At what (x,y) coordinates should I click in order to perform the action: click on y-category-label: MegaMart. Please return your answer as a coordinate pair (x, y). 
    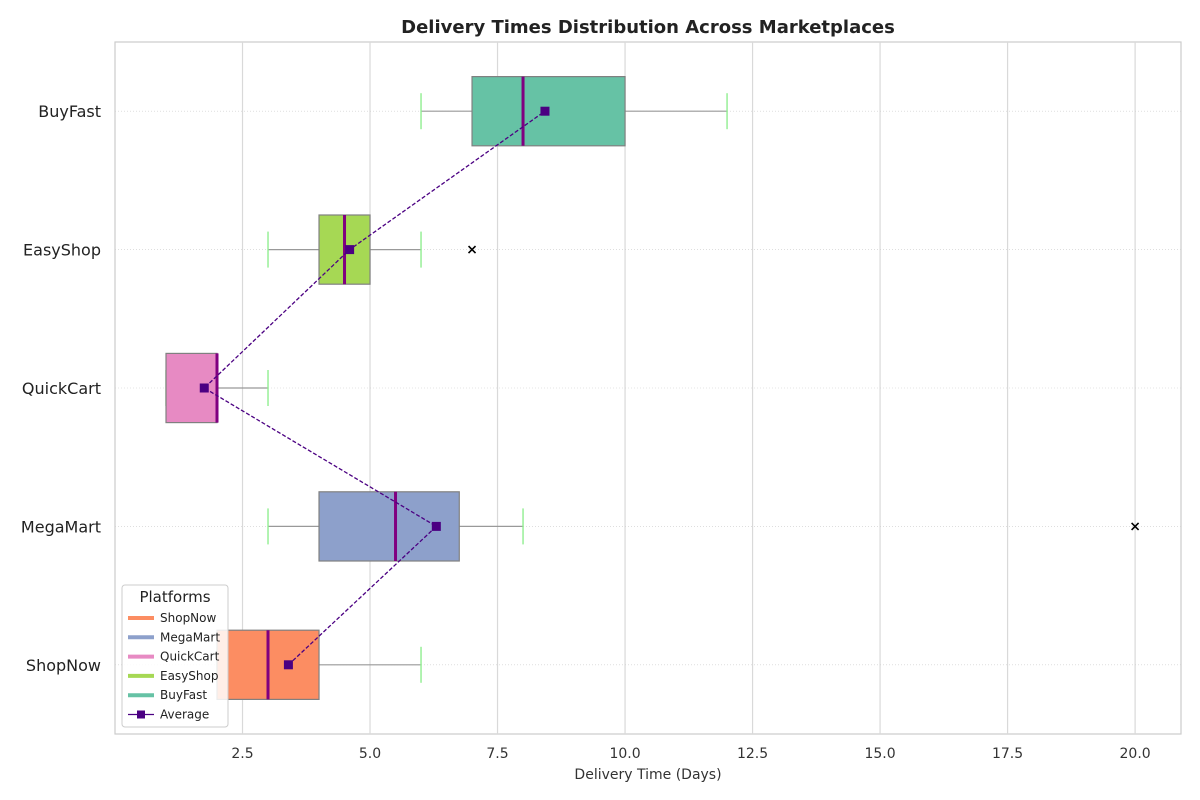
    Looking at the image, I should click on (61, 526).